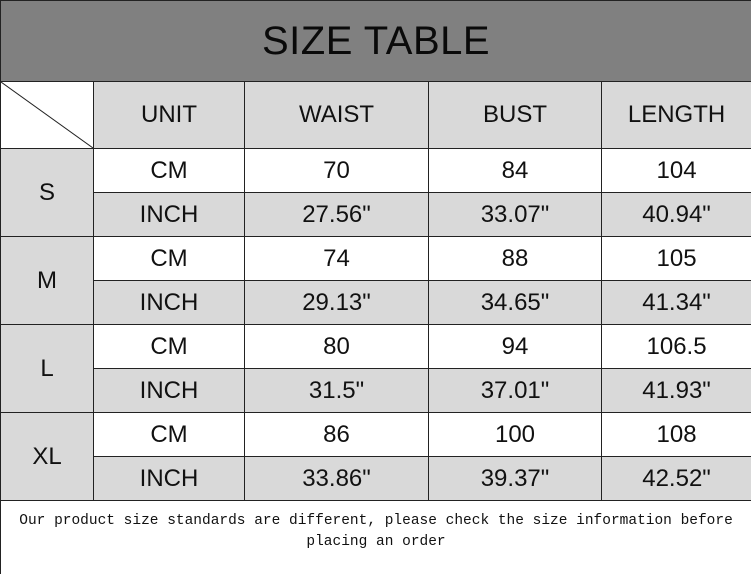  I want to click on header-length: LENGTH, so click(675, 115).